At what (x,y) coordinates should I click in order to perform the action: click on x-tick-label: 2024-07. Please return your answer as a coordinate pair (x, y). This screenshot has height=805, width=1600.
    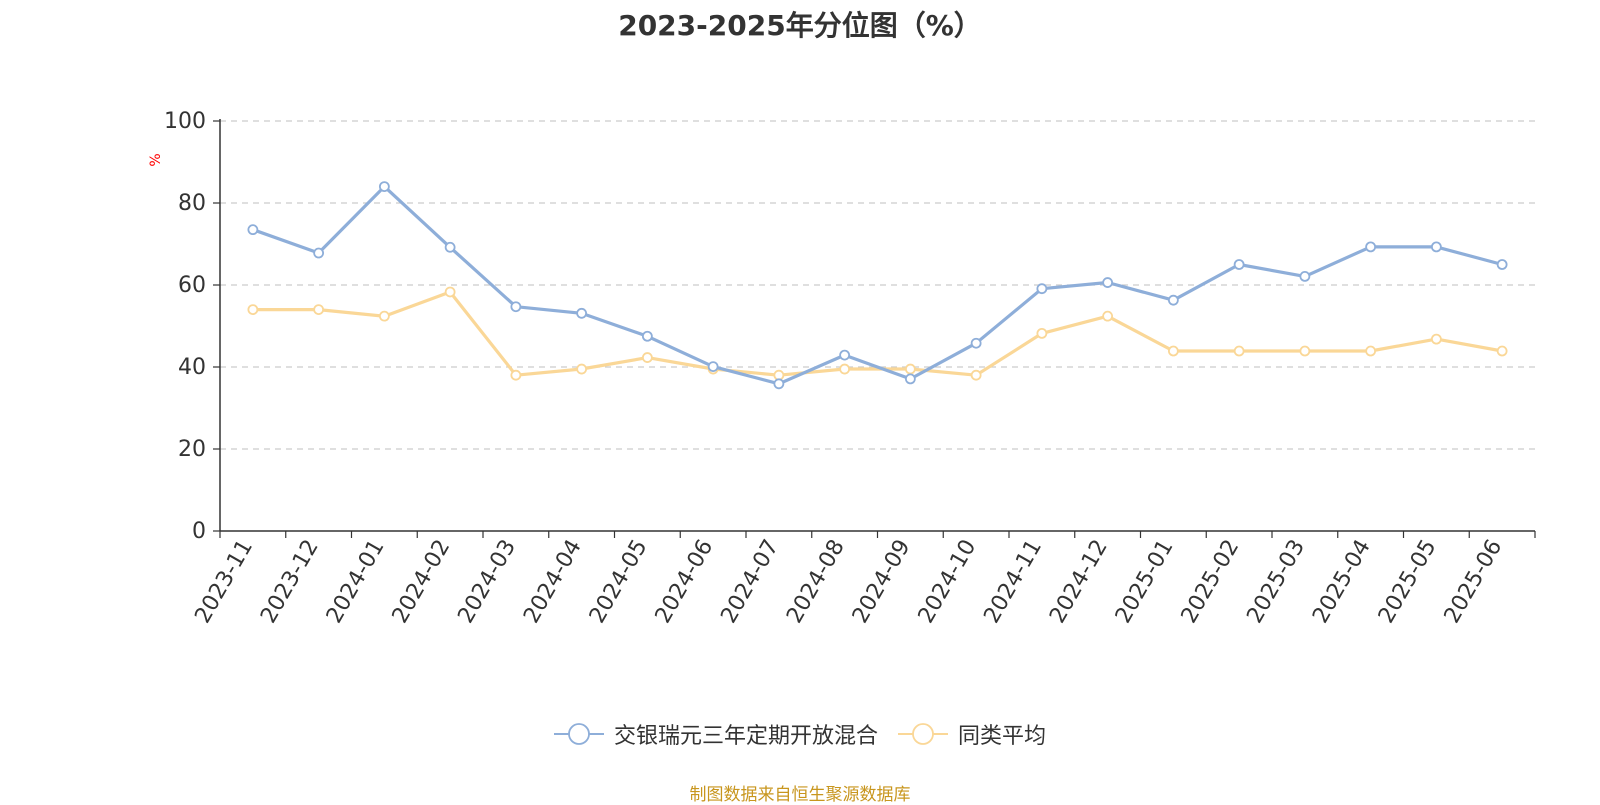
    Looking at the image, I should click on (750, 582).